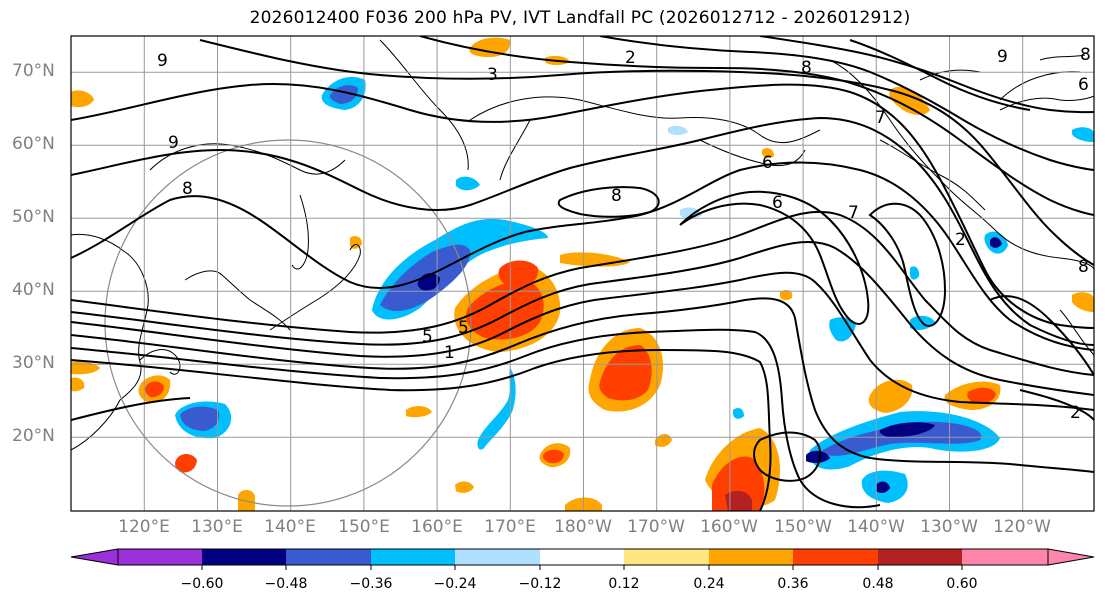 This screenshot has width=1105, height=604. What do you see at coordinates (656, 527) in the screenshot?
I see `lon-label-170w: 170°W` at bounding box center [656, 527].